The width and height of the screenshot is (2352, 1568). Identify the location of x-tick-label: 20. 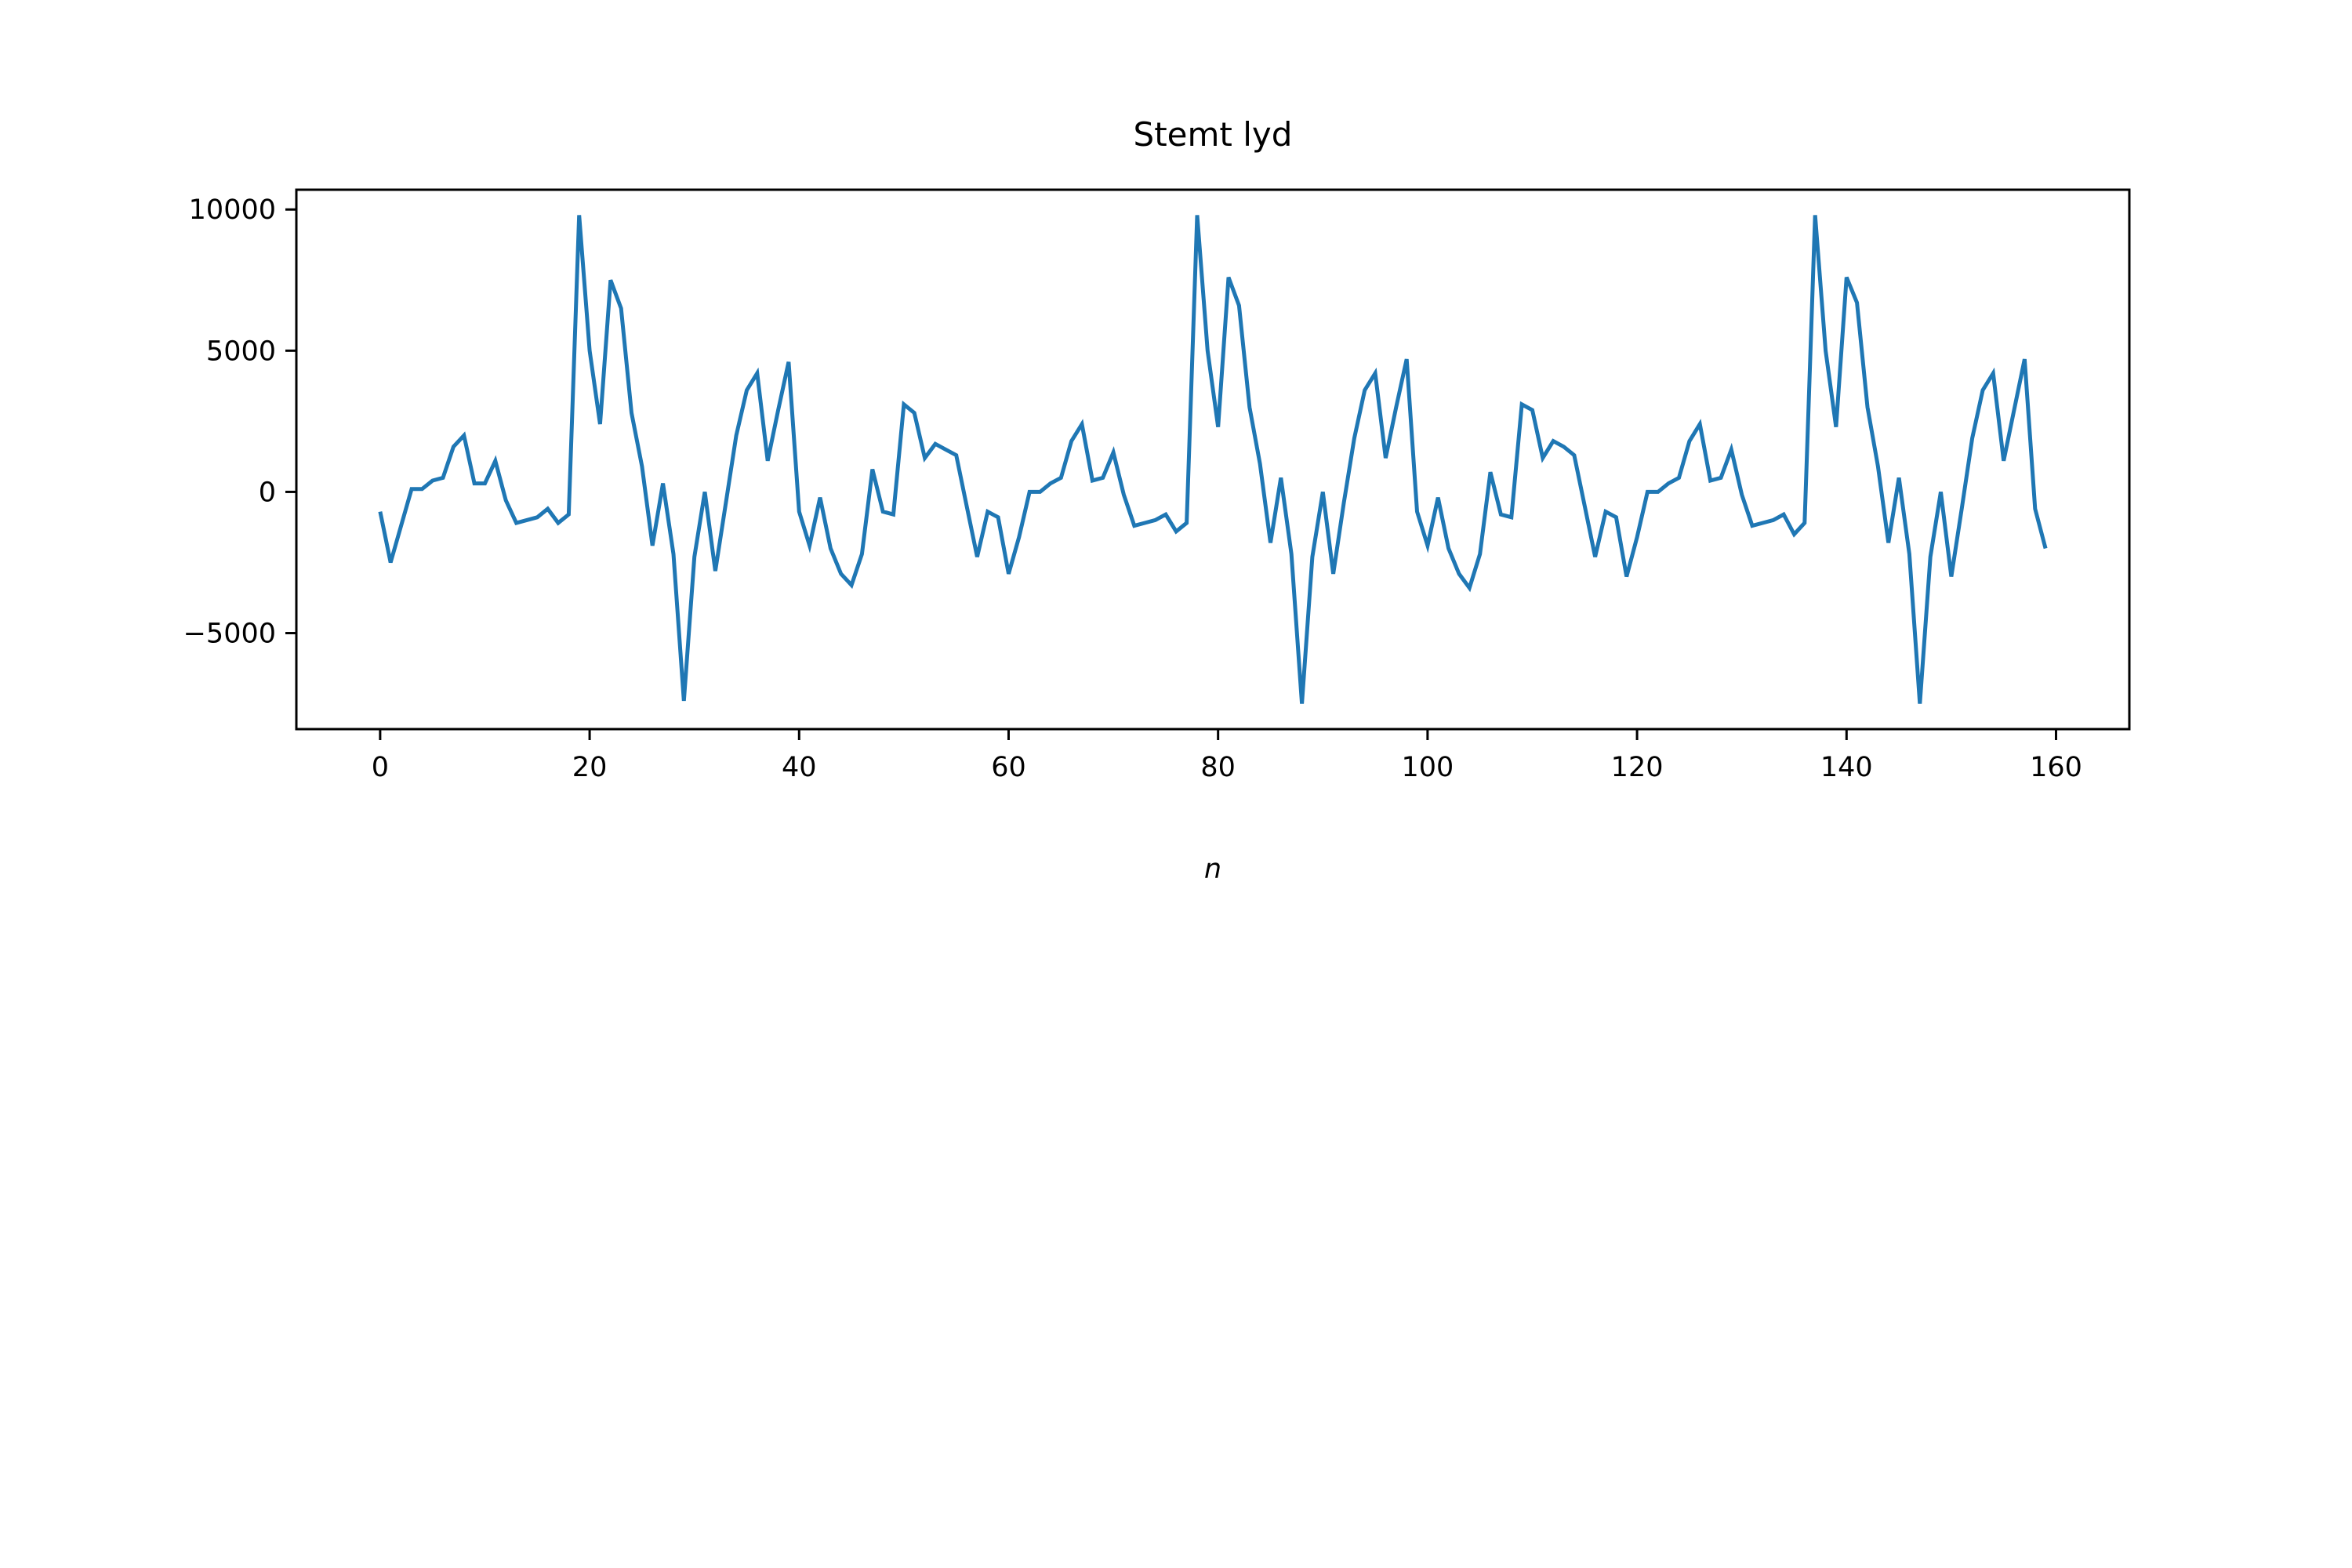
(590, 767).